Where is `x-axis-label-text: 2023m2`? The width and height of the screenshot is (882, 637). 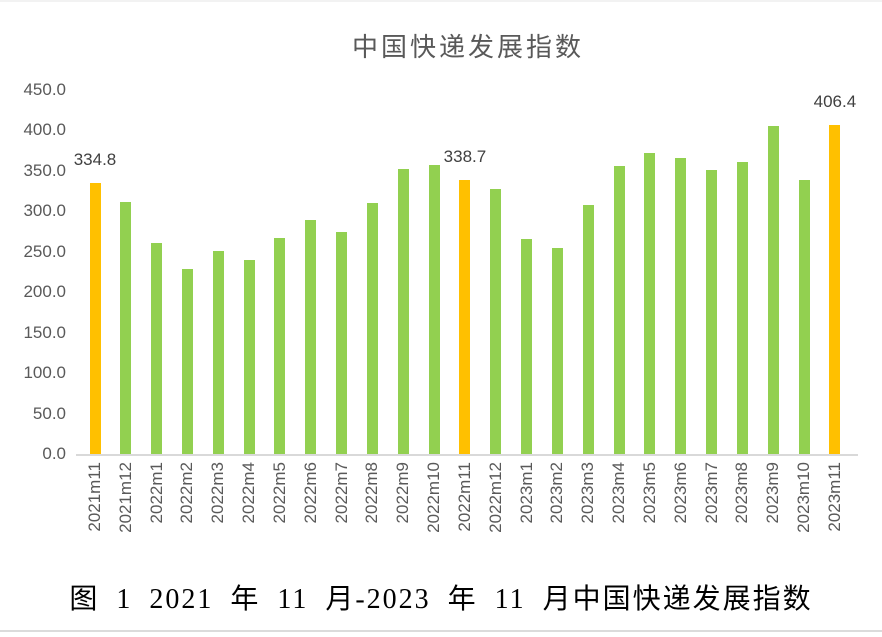
x-axis-label-text: 2023m2 is located at coordinates (557, 493).